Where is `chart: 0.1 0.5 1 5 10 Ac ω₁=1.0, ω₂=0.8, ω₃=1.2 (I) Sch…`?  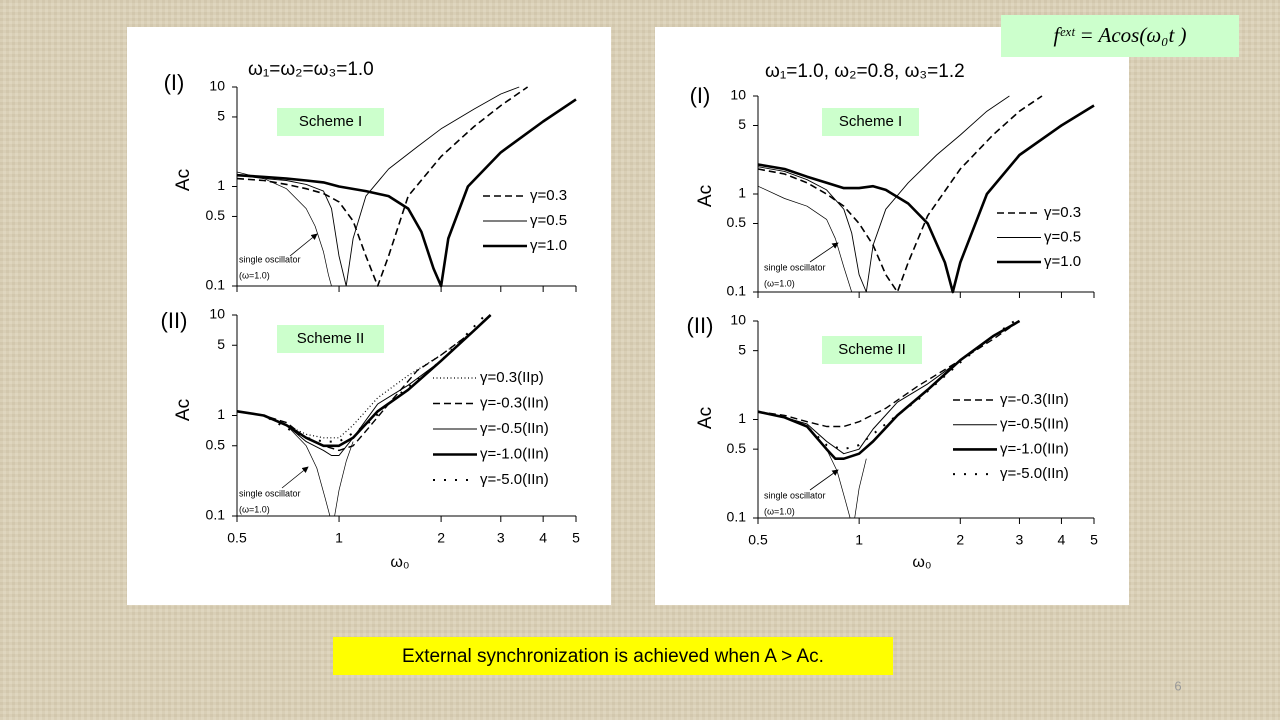
chart: 0.1 0.5 1 5 10 Ac ω₁=1.0, ω₂=0.8, ω₃=1.2 (I) Sch… is located at coordinates (892, 180).